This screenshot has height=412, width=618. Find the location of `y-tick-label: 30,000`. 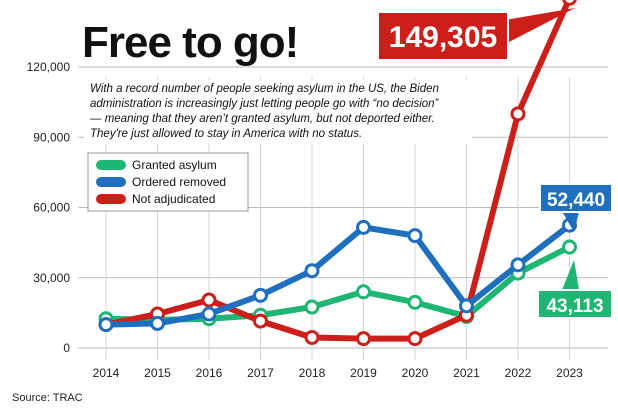

y-tick-label: 30,000 is located at coordinates (51, 278).